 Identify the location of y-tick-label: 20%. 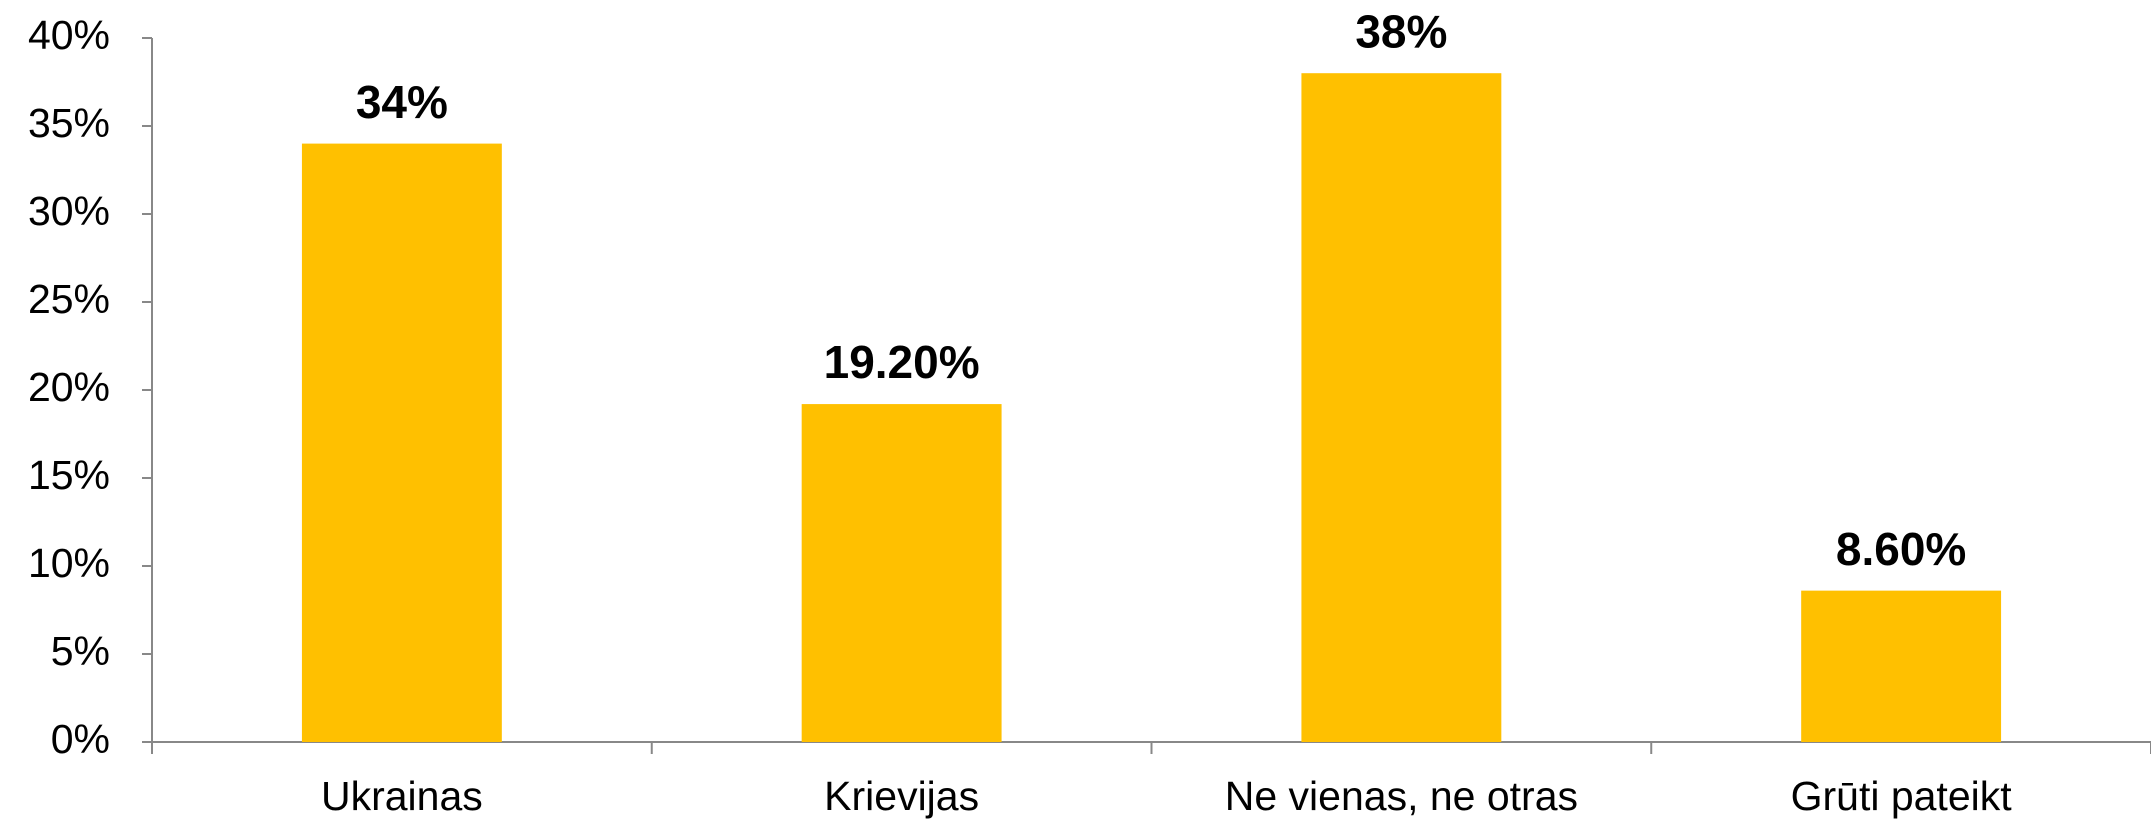
(69, 387).